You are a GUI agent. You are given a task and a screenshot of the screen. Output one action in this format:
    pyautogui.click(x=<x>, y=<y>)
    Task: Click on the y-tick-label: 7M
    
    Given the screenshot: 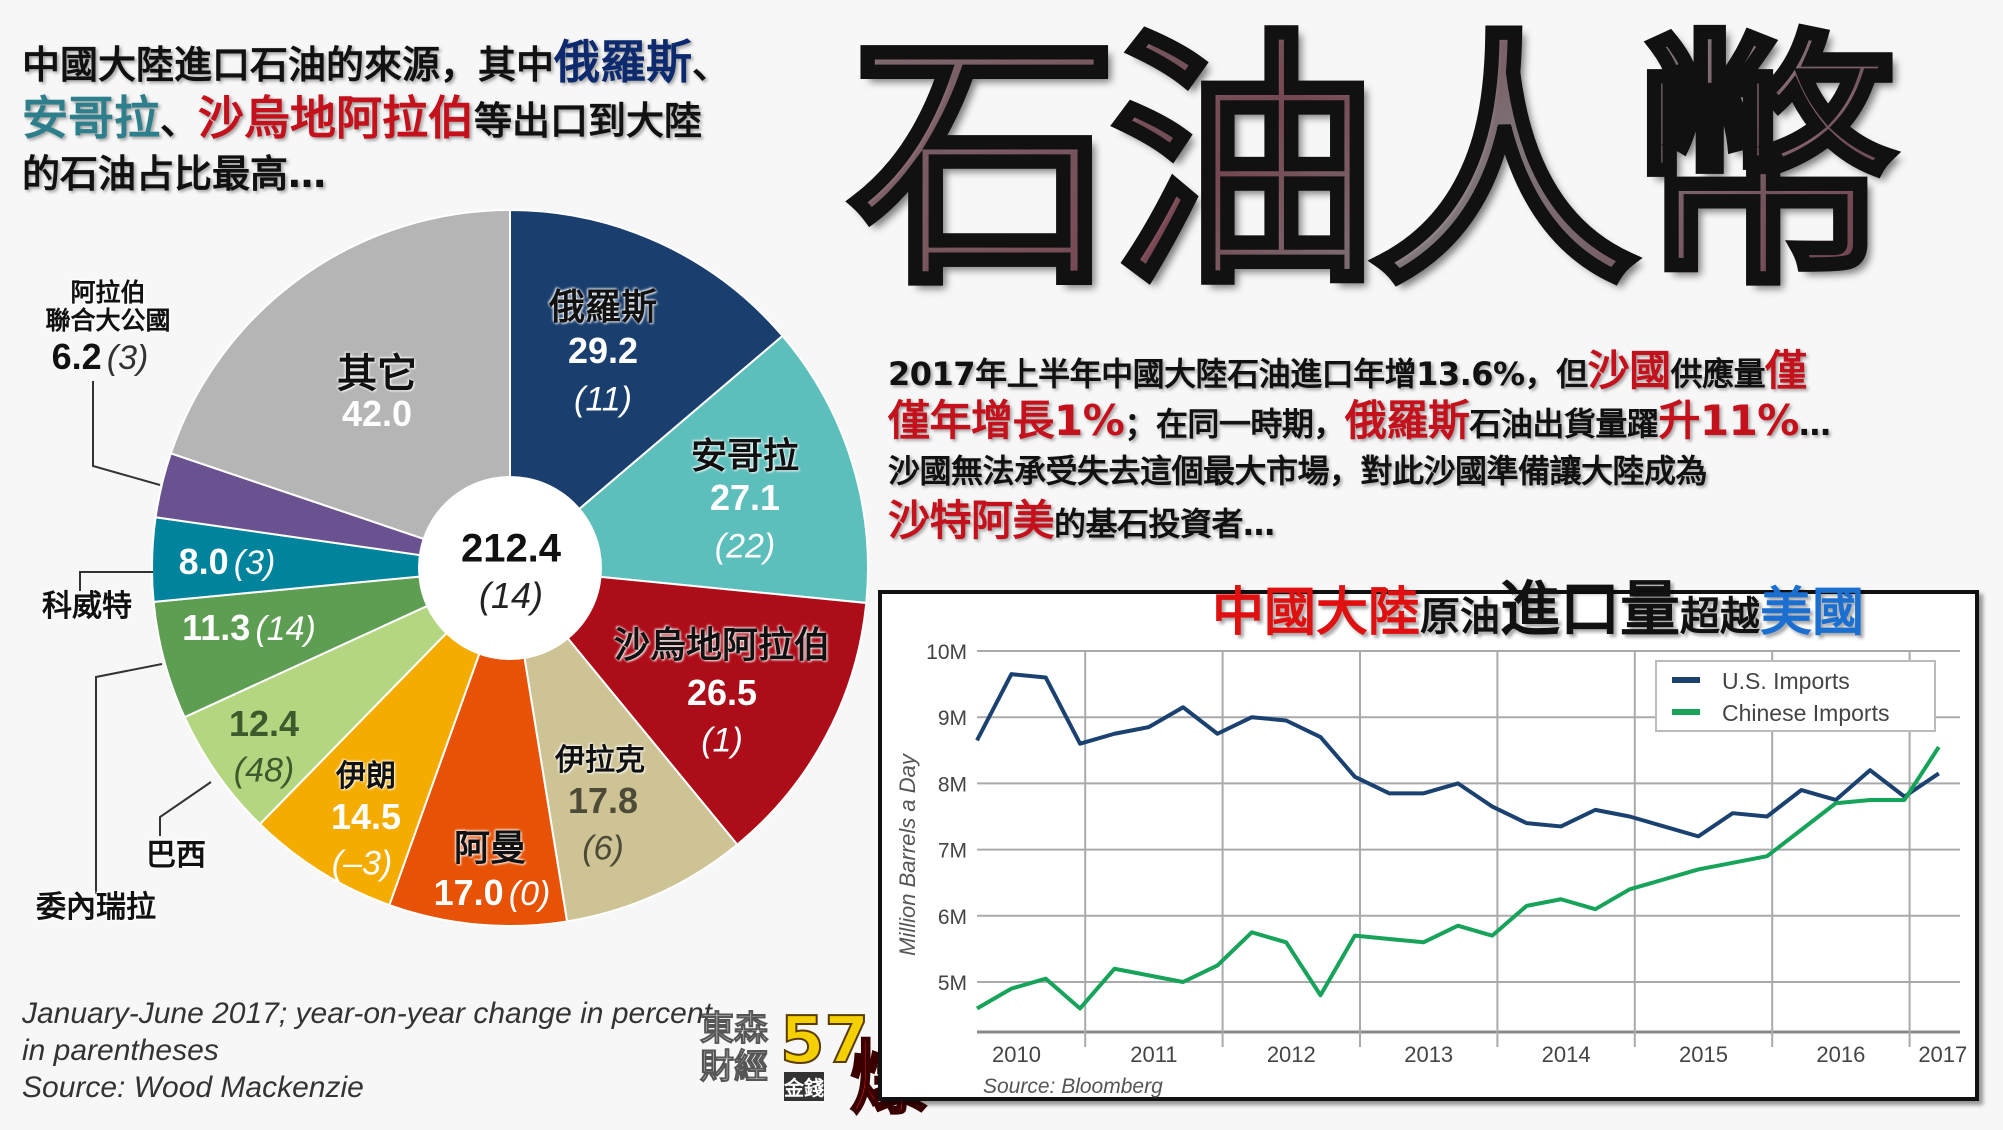 What is the action you would take?
    pyautogui.click(x=952, y=851)
    